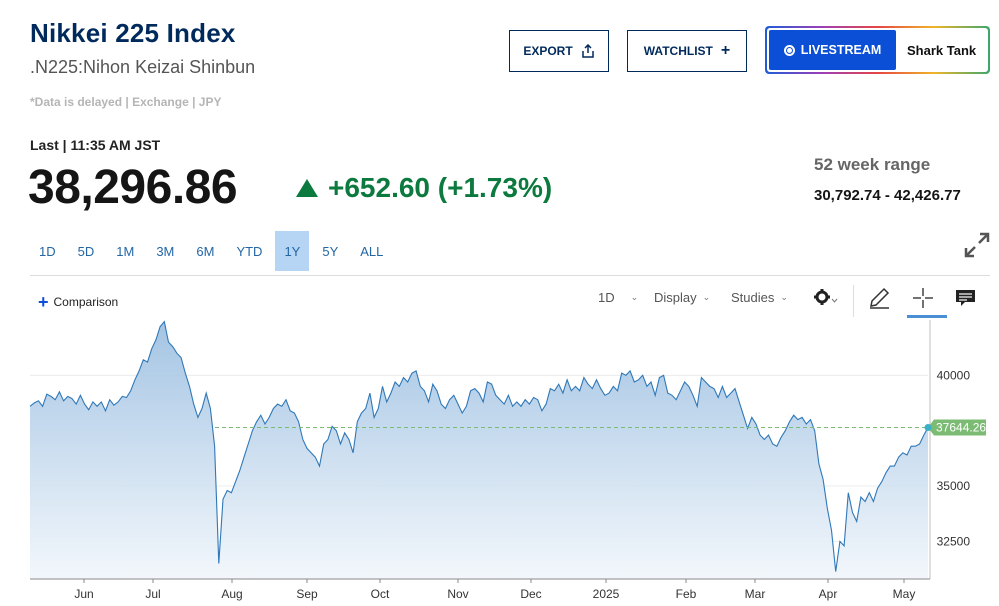  What do you see at coordinates (675, 297) in the screenshot?
I see `display-label: Display` at bounding box center [675, 297].